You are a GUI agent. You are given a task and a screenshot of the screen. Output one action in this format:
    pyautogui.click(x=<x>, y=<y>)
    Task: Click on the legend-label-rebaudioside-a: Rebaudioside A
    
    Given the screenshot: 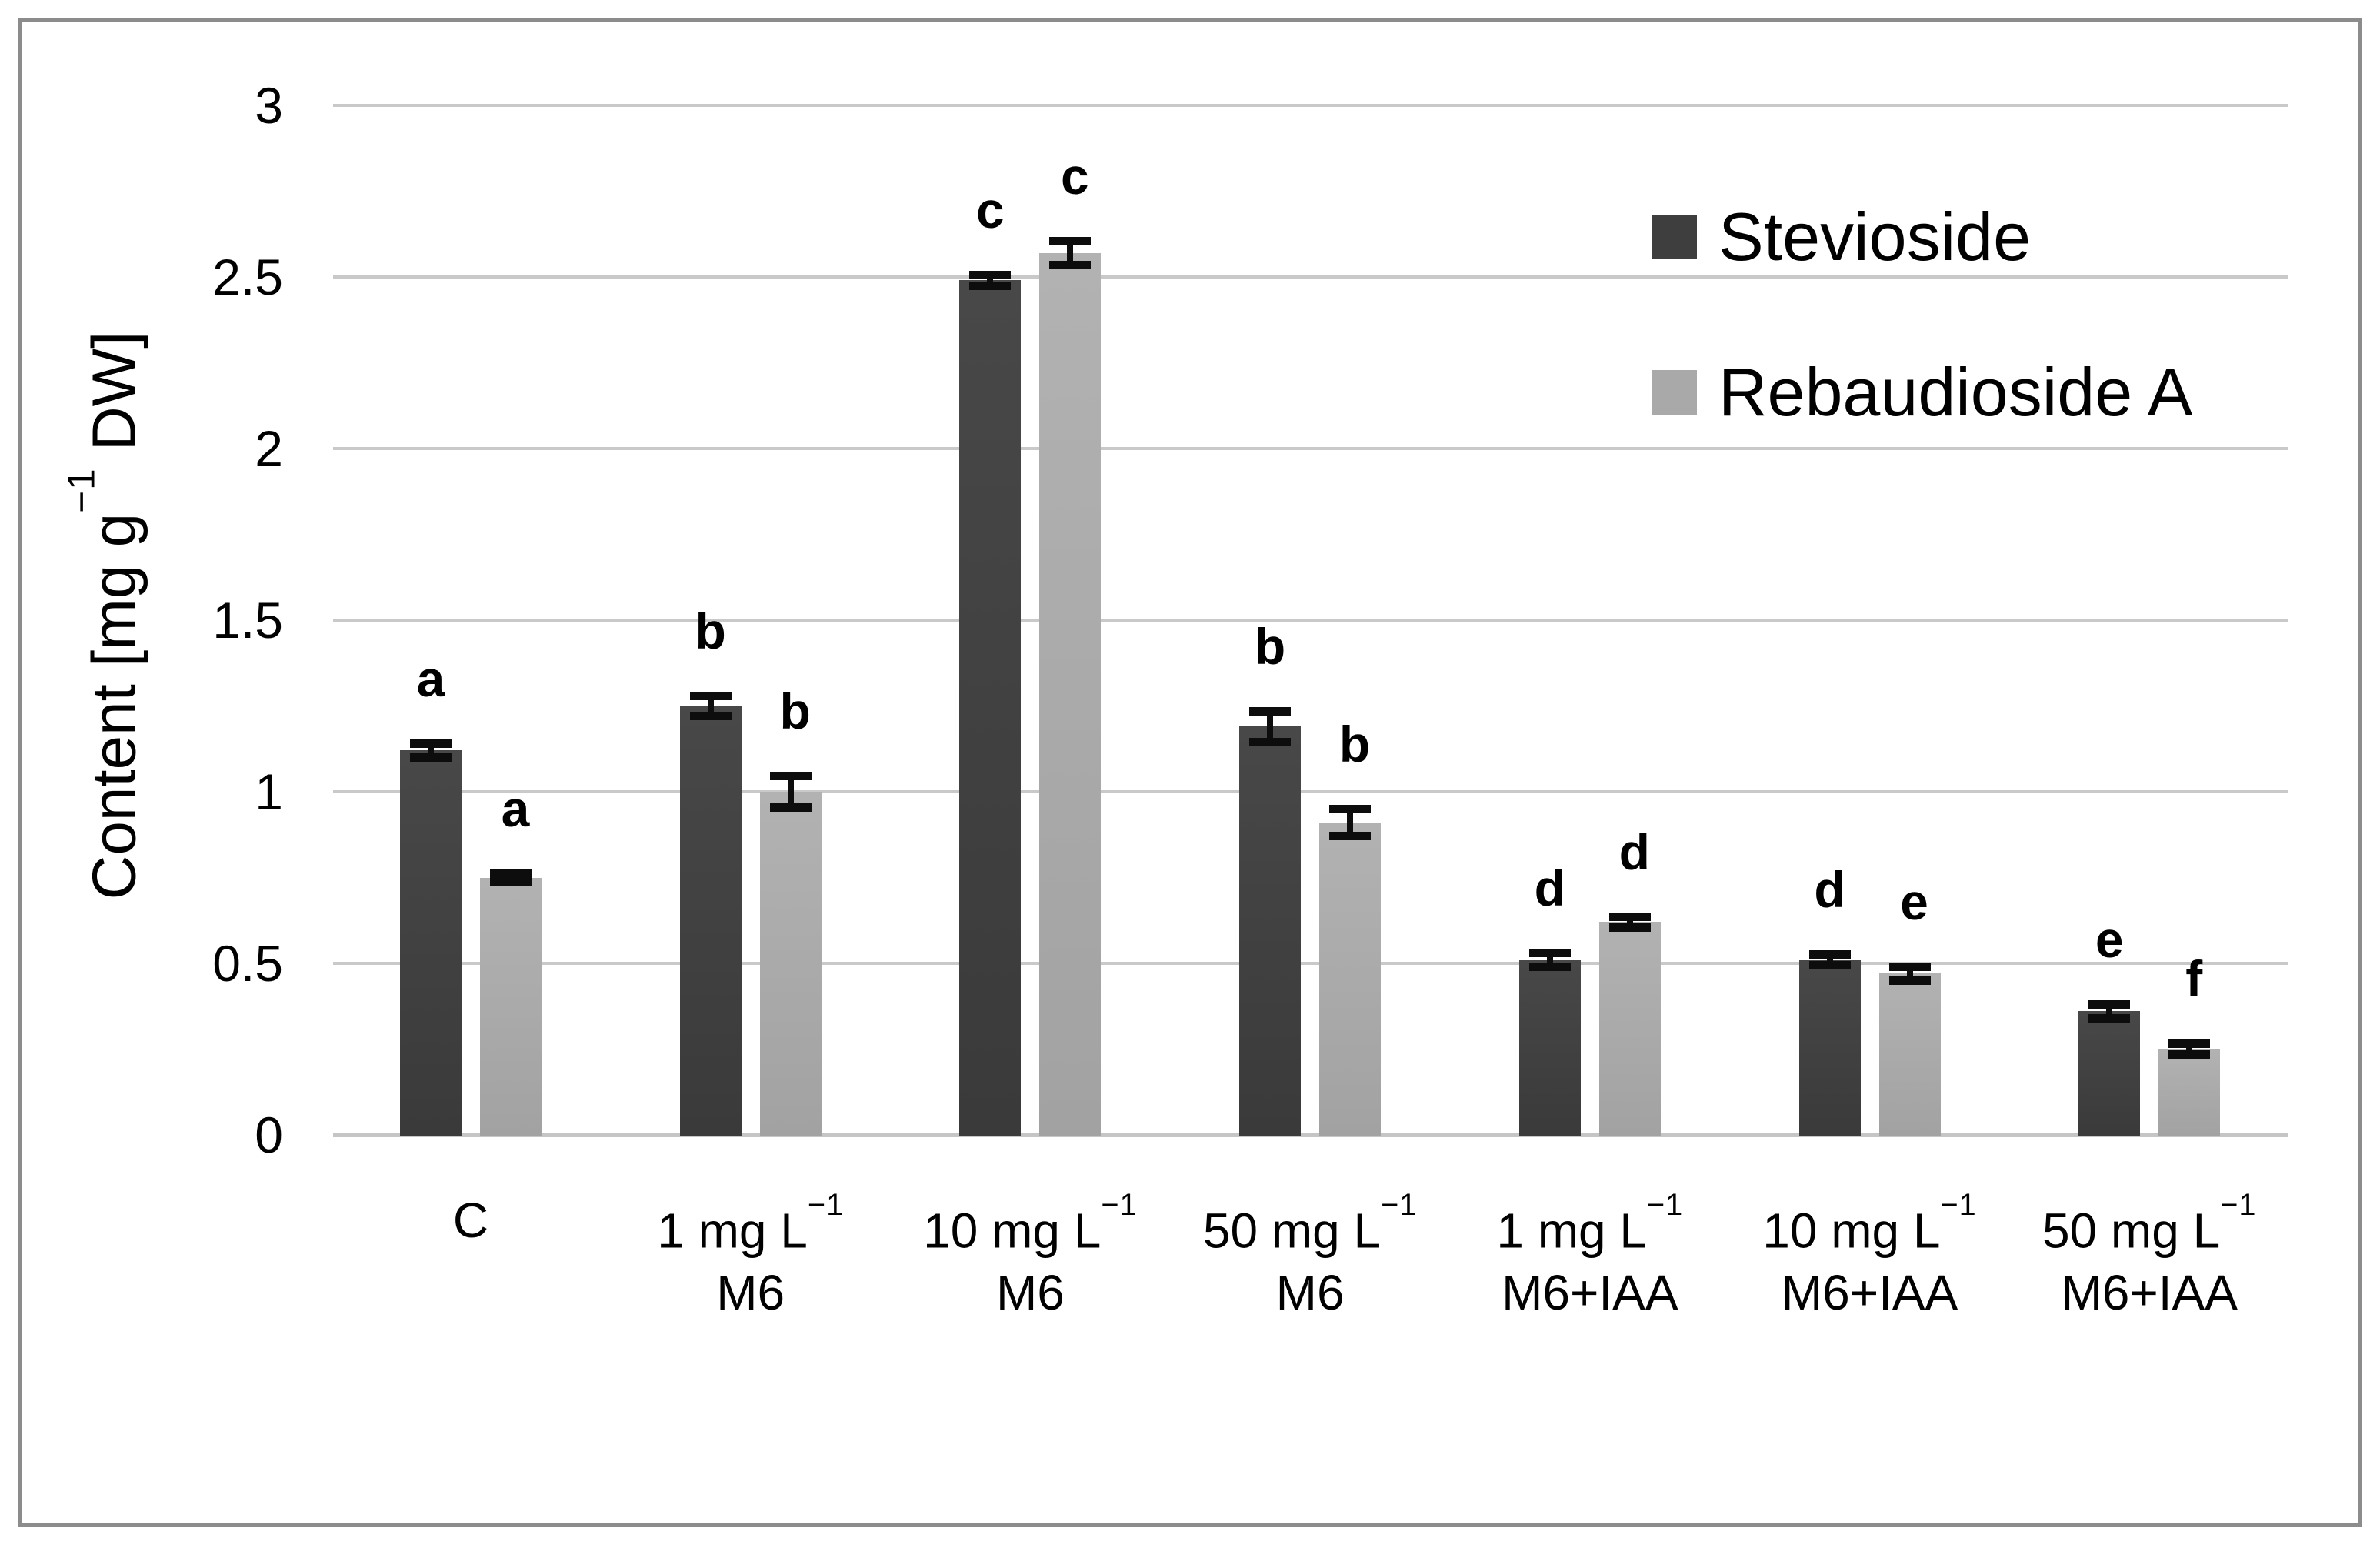 What is the action you would take?
    pyautogui.click(x=1956, y=392)
    